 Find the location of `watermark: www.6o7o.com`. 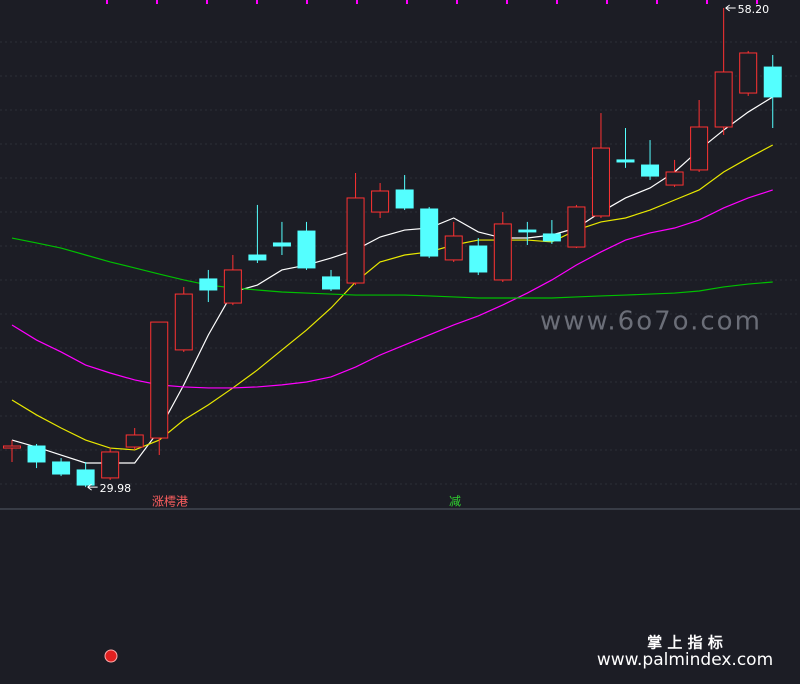

watermark: www.6o7o.com is located at coordinates (651, 322).